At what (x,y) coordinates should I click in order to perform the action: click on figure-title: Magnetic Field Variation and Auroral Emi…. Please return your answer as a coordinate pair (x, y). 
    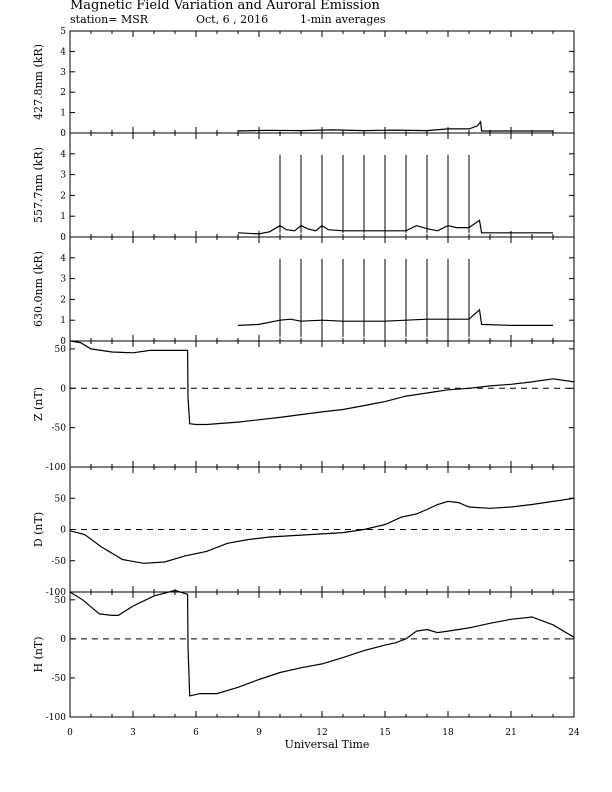
    Looking at the image, I should click on (225, 6).